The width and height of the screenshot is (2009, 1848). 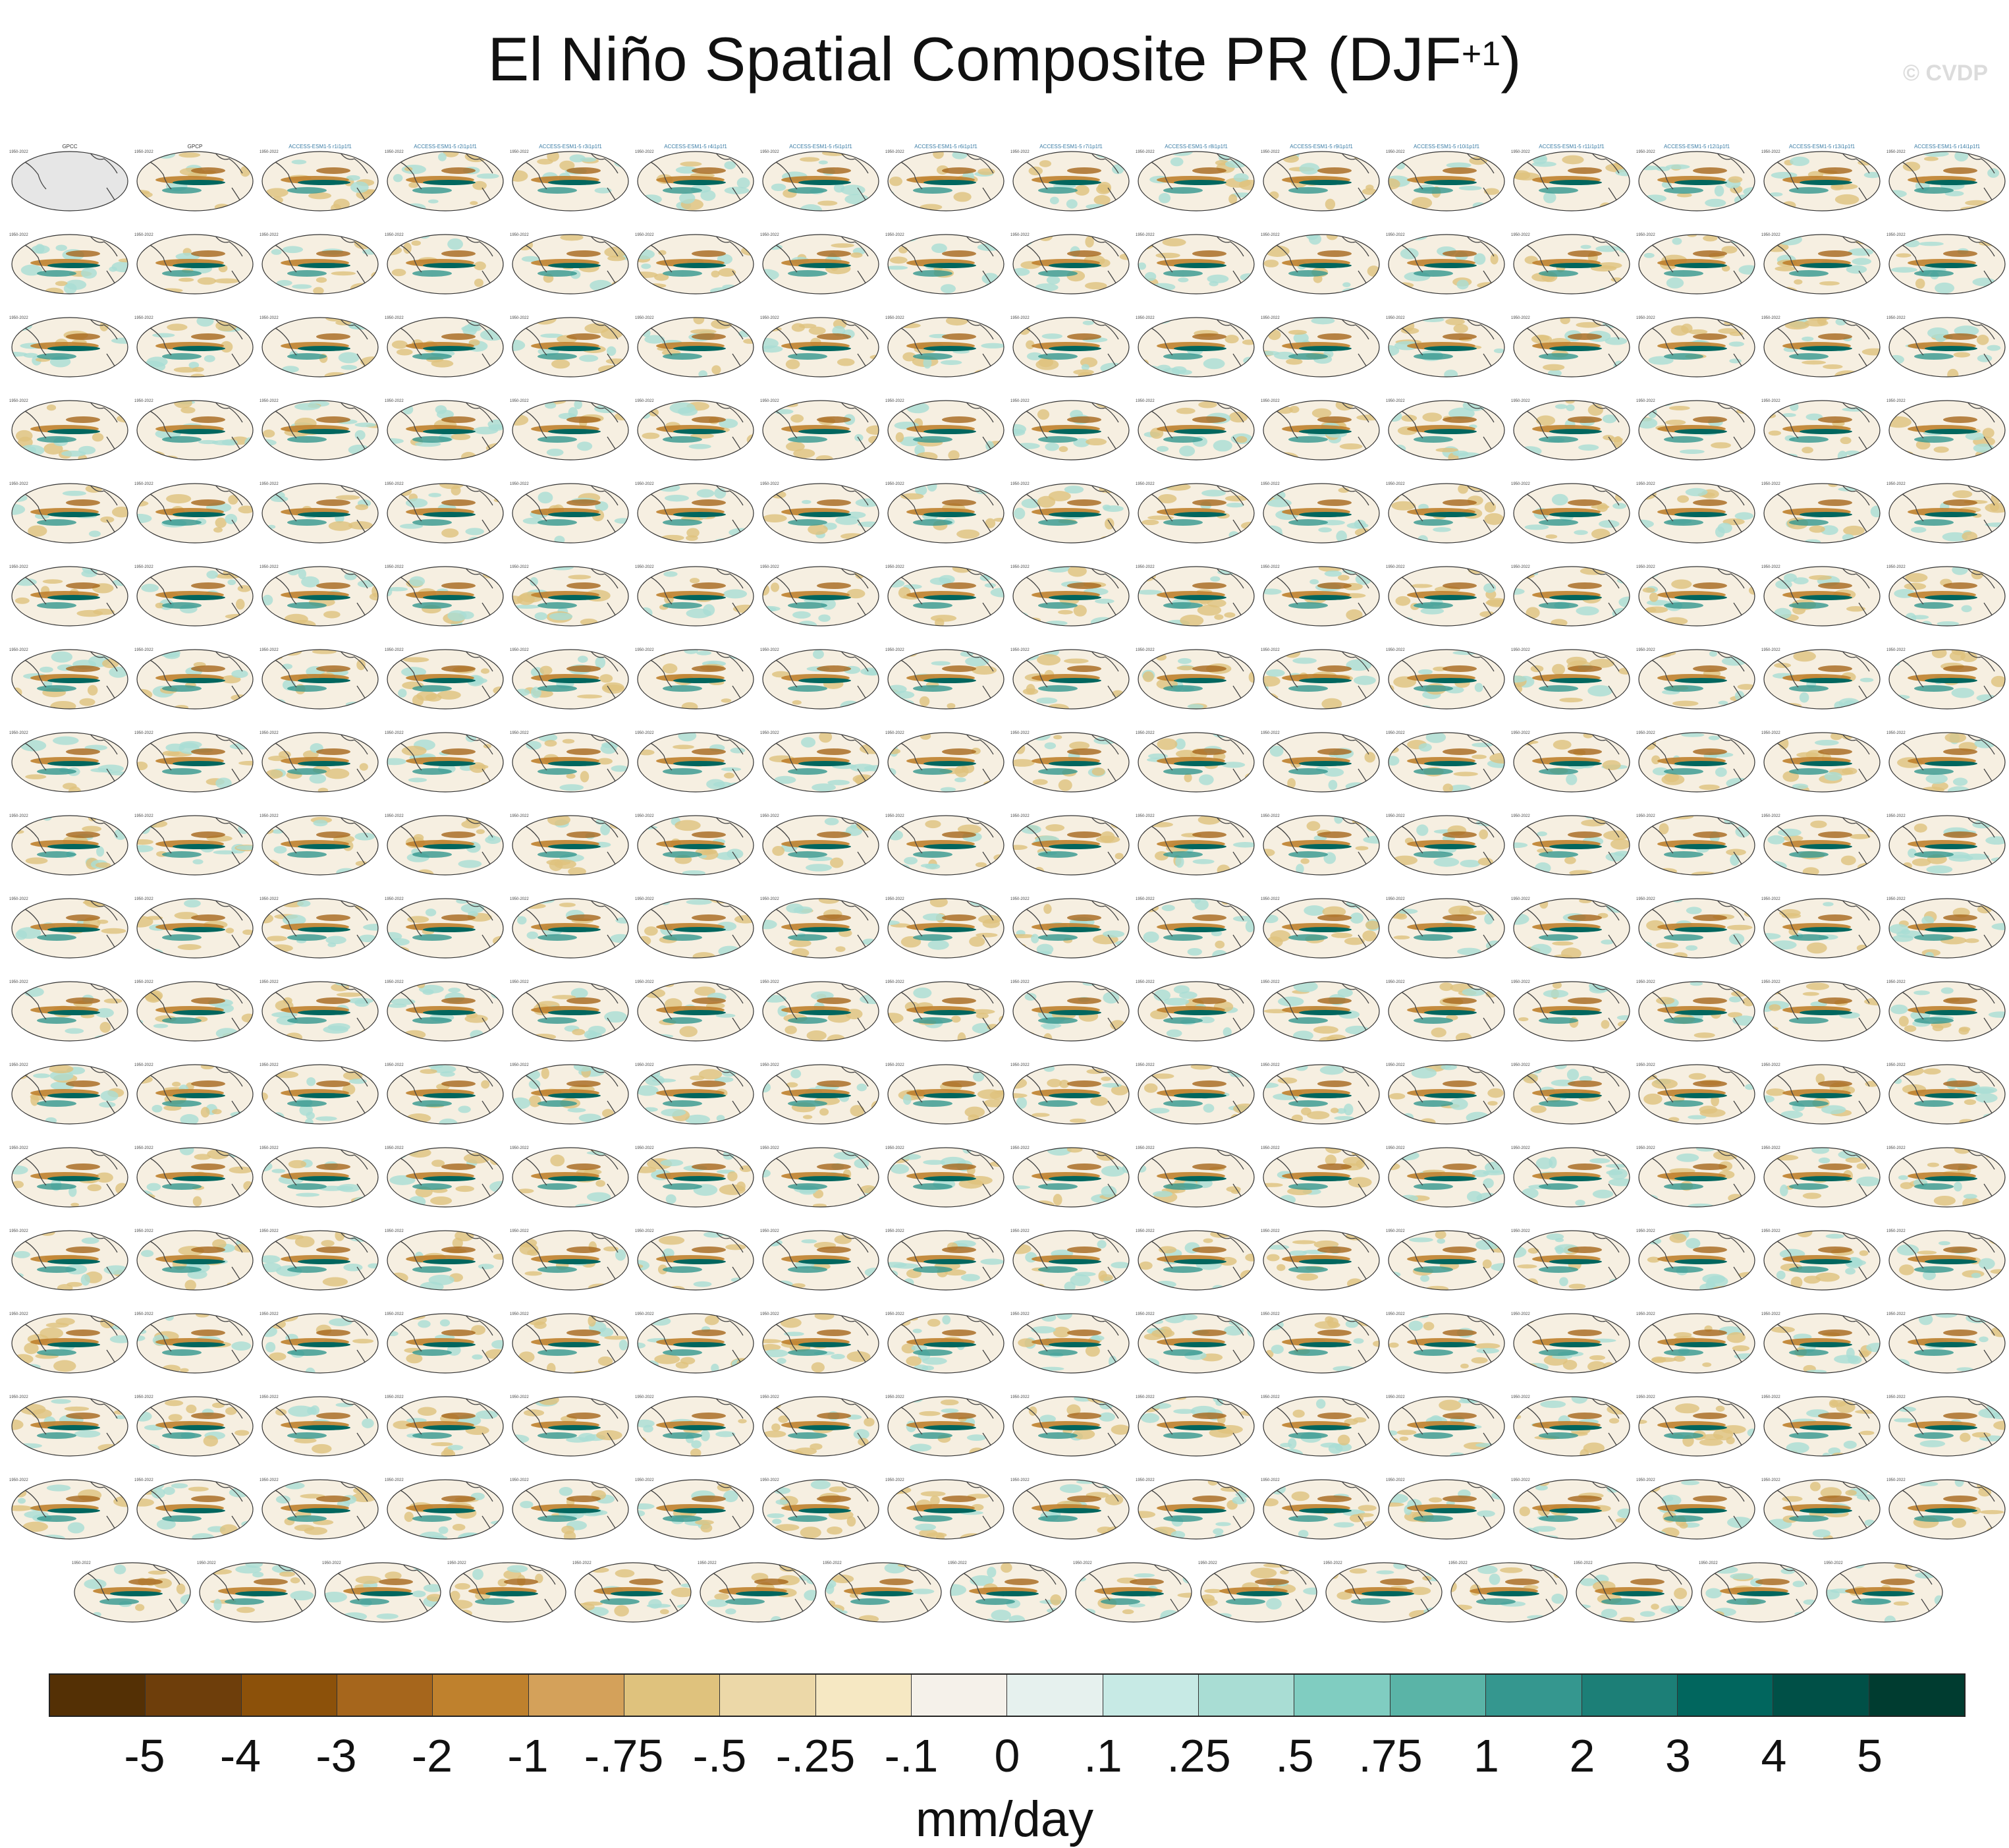 What do you see at coordinates (1572, 147) in the screenshot?
I see `svg-text: ACCESS-ESM1-5 r11i1p1f1` at bounding box center [1572, 147].